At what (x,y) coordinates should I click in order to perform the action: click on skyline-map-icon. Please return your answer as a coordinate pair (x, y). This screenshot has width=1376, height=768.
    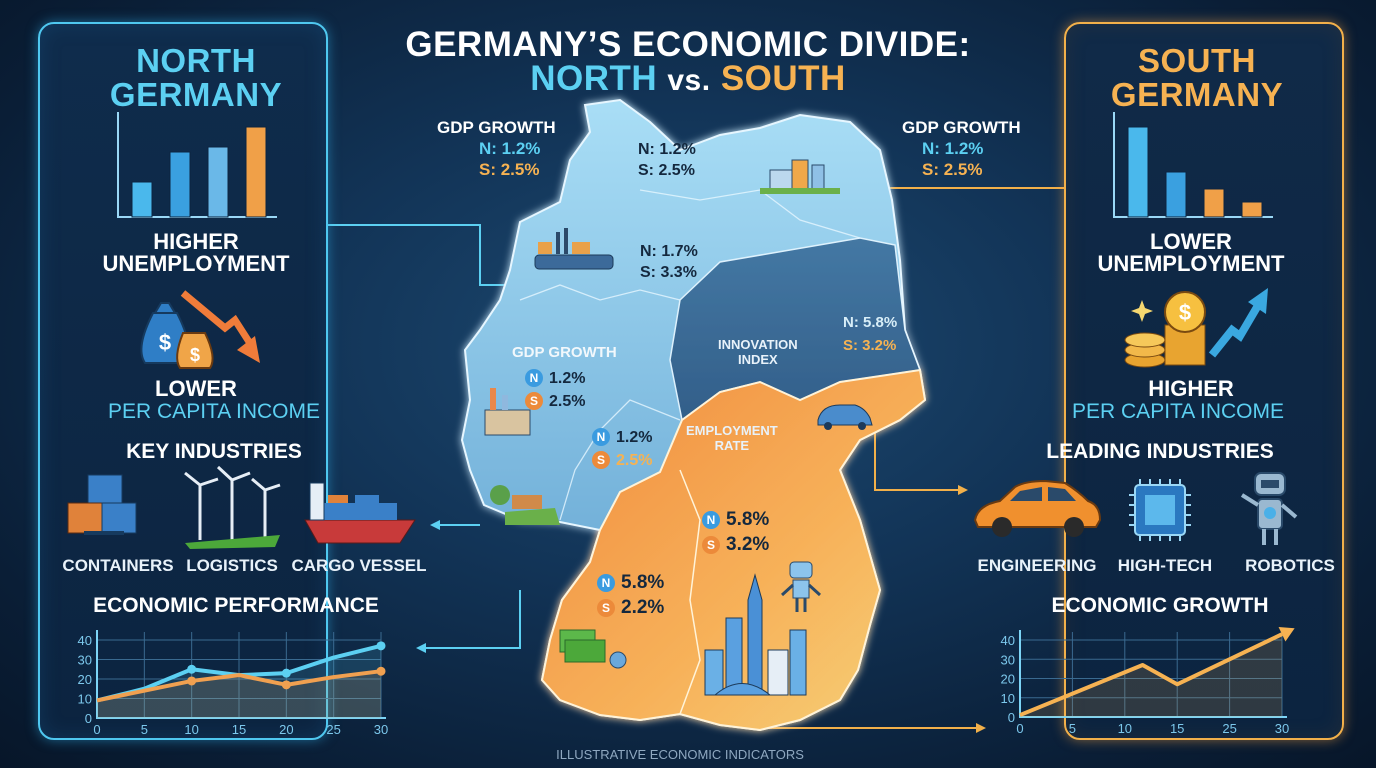
    Looking at the image, I should click on (755, 634).